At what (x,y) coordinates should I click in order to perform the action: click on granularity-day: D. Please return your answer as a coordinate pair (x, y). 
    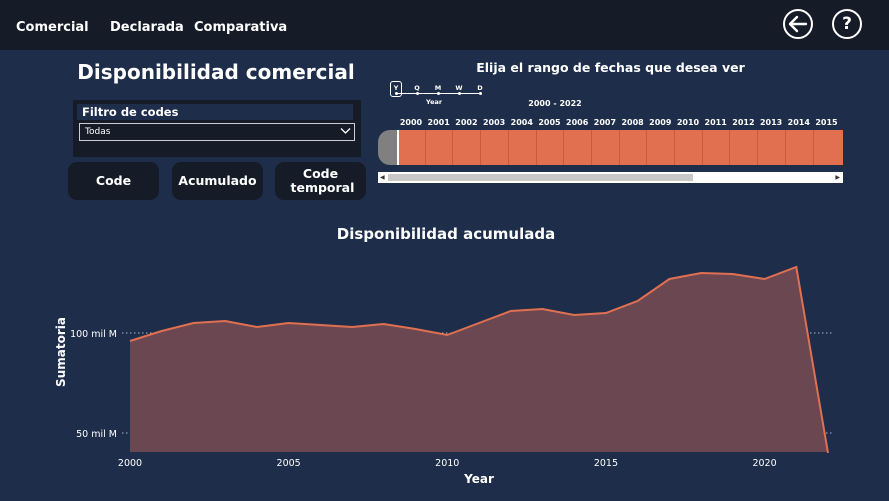
    Looking at the image, I should click on (480, 88).